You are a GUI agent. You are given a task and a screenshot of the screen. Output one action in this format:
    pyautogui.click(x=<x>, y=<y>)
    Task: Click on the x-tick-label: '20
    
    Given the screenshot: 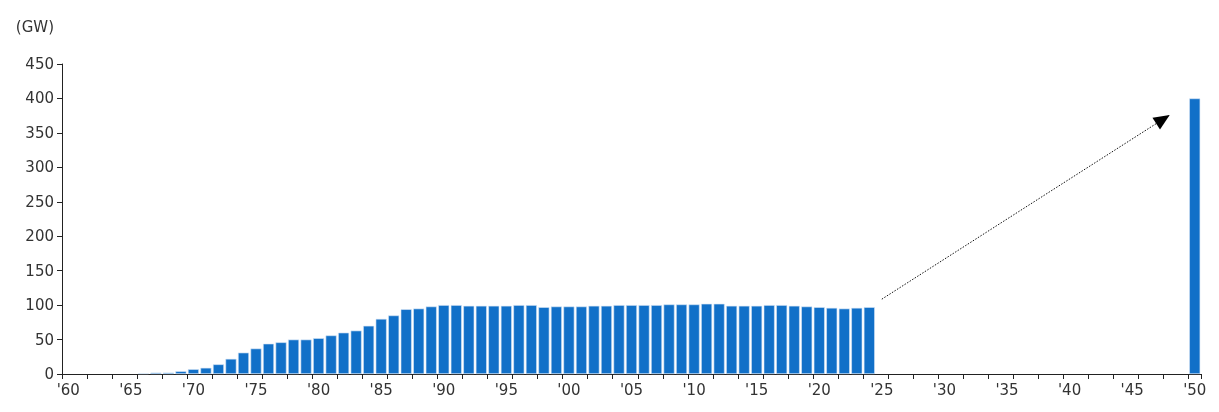 What is the action you would take?
    pyautogui.click(x=819, y=389)
    